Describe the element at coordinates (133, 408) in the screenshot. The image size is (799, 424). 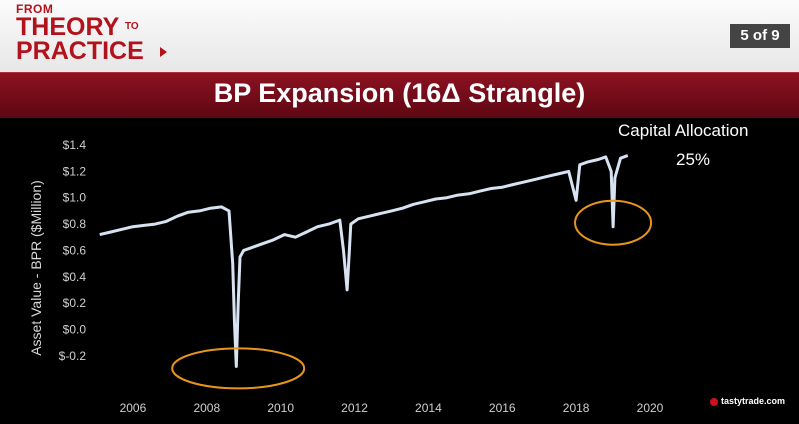
I see `x-tick-label: 2006` at that location.